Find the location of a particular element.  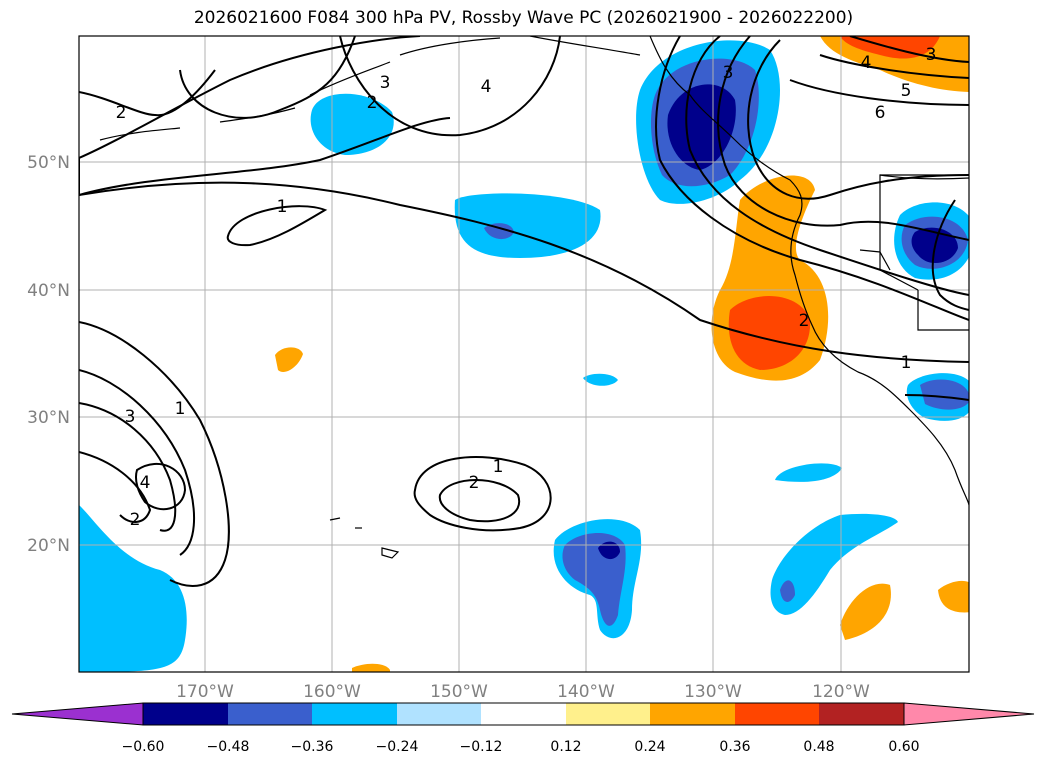

colorbar-extend-low is located at coordinates (77, 714).